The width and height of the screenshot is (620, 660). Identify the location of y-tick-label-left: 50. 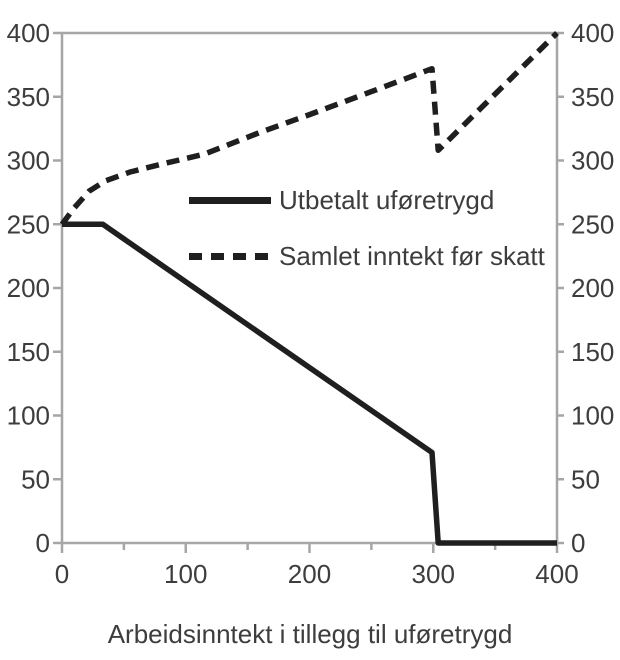
(35, 479).